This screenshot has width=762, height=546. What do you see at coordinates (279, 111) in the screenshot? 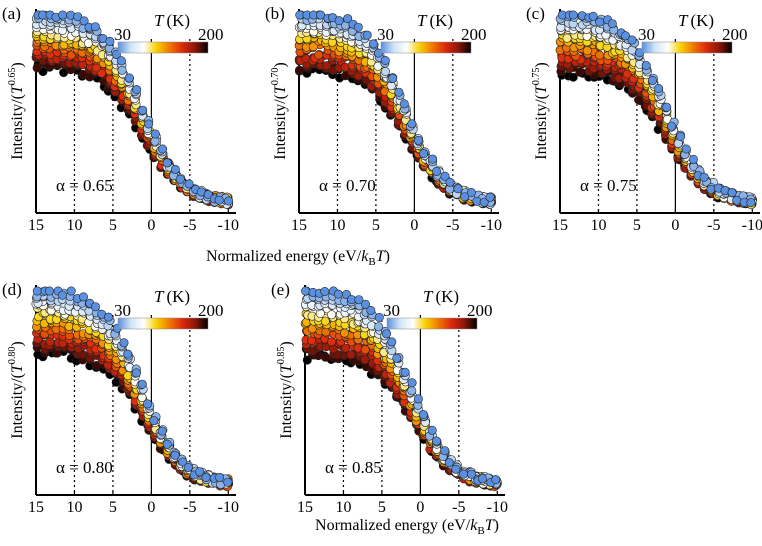
I see `y-axis-title: Intensity/(T0.70)` at bounding box center [279, 111].